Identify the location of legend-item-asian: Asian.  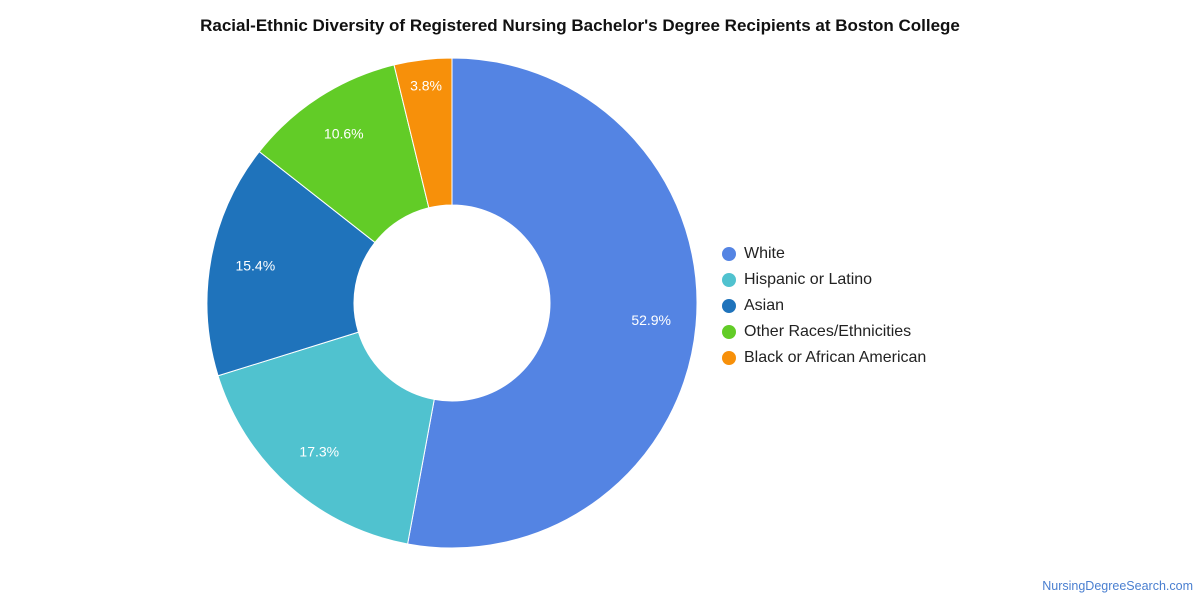
(824, 306).